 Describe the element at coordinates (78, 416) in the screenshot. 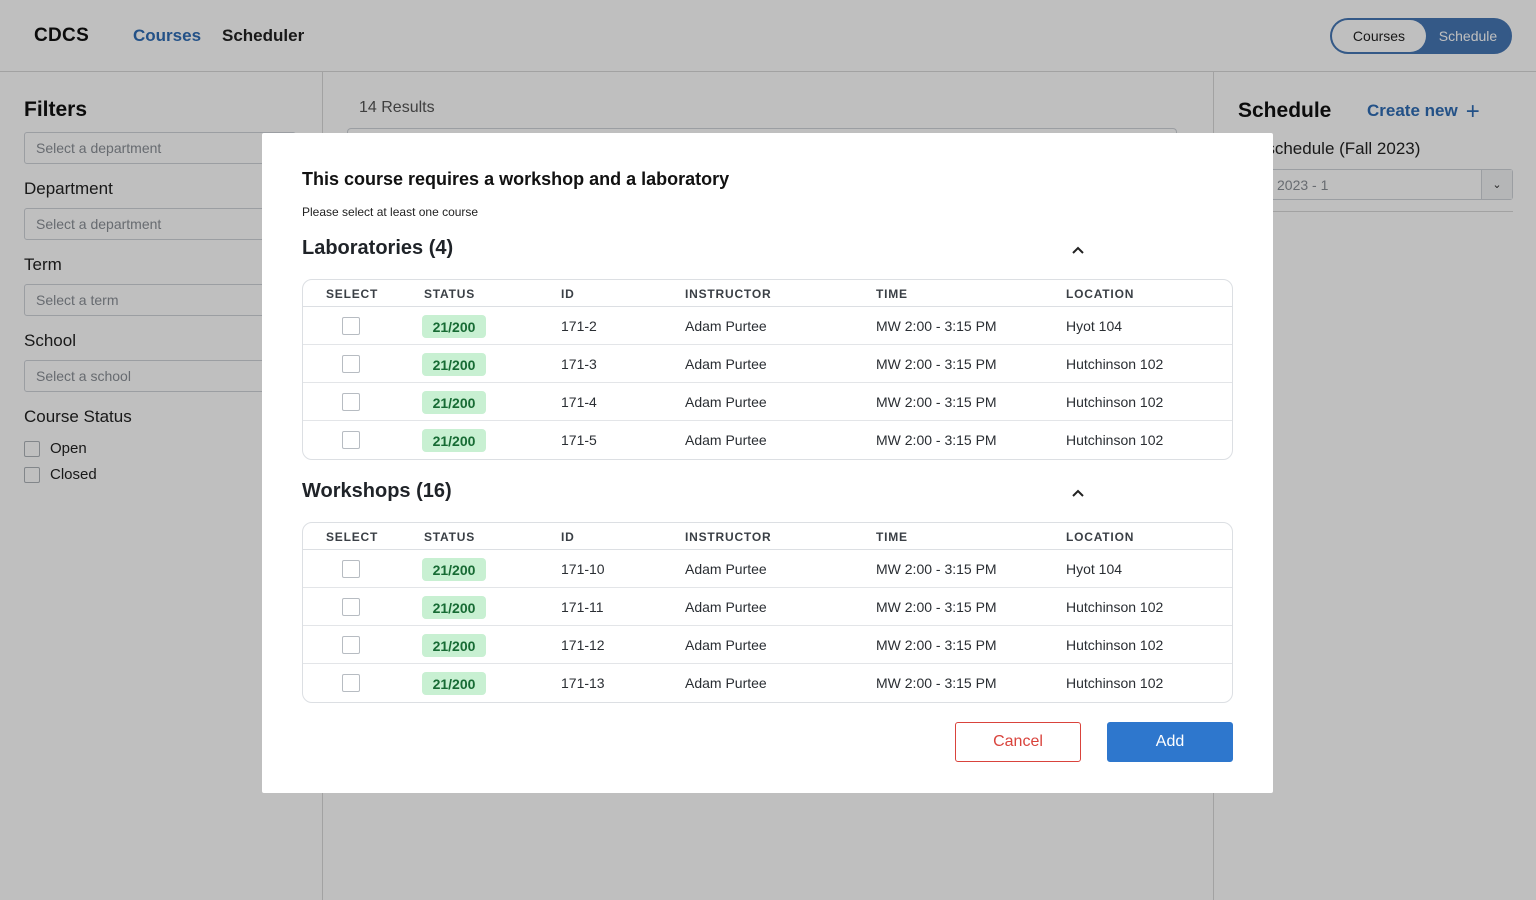

I see `course-status-label: Course Status` at that location.